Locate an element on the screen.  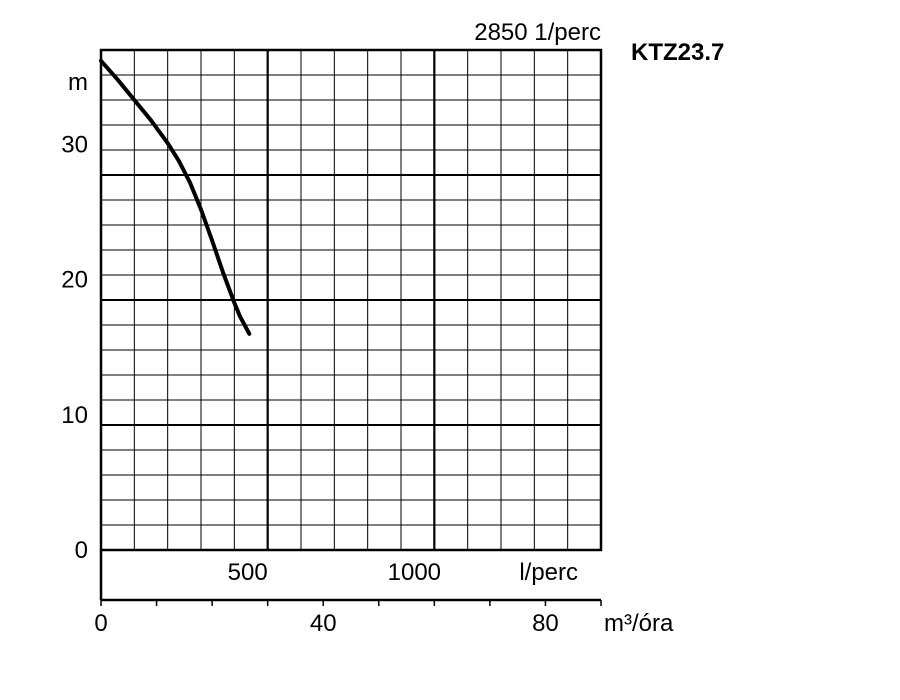
y-tick-label: 30 is located at coordinates (74, 145).